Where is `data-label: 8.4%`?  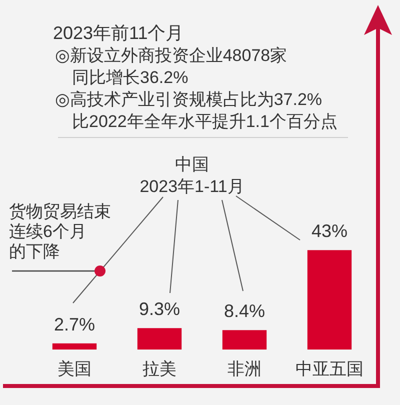
data-label: 8.4% is located at coordinates (245, 311).